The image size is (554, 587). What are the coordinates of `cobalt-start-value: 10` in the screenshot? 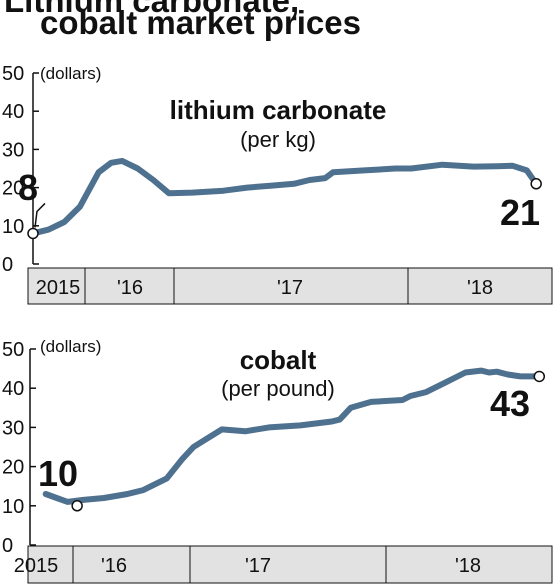 It's located at (58, 473).